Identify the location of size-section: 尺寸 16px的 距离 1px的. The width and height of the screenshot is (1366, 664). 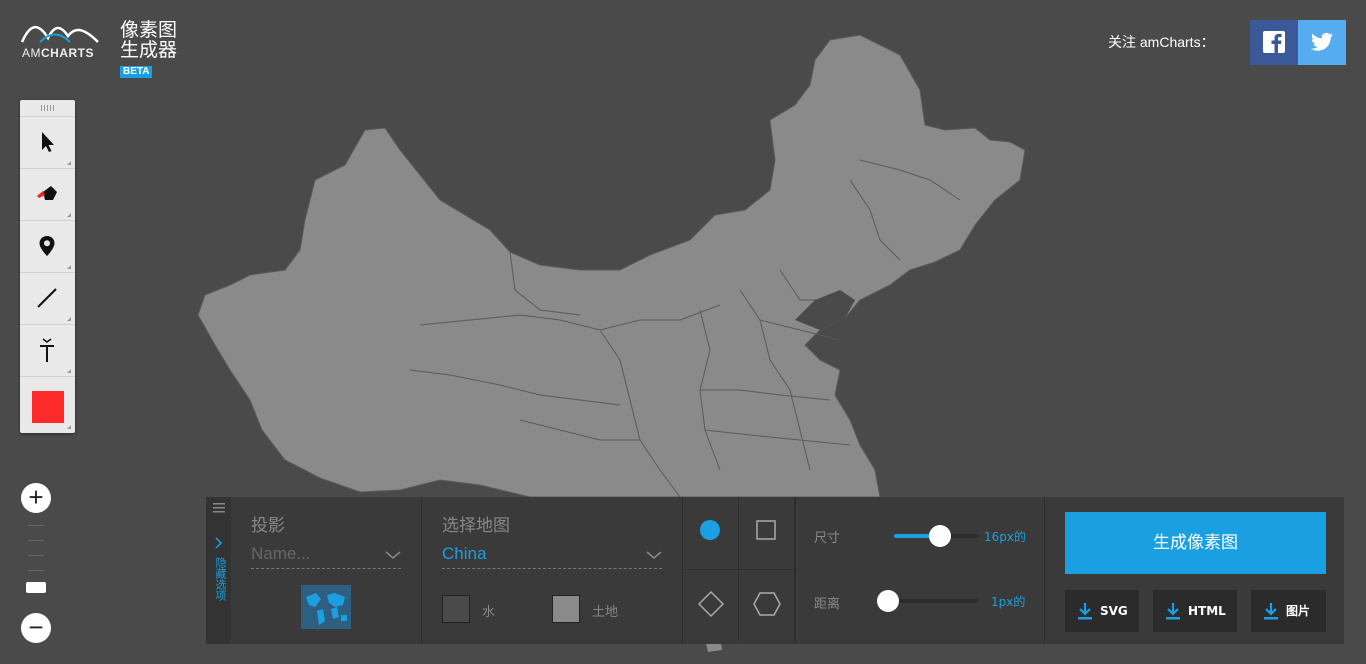
(920, 570).